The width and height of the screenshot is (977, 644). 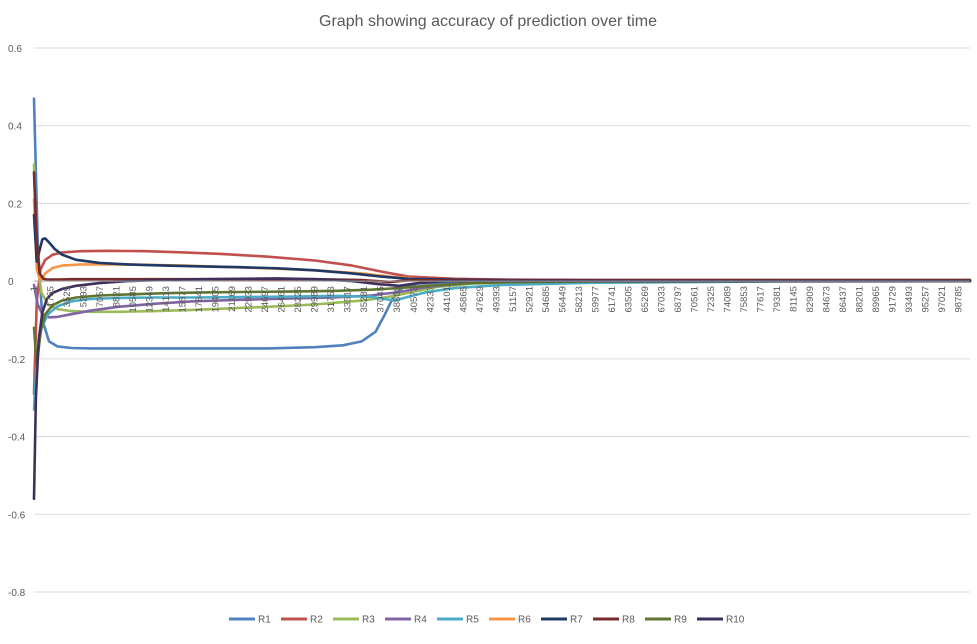 What do you see at coordinates (728, 299) in the screenshot?
I see `x-tick-label: 74089` at bounding box center [728, 299].